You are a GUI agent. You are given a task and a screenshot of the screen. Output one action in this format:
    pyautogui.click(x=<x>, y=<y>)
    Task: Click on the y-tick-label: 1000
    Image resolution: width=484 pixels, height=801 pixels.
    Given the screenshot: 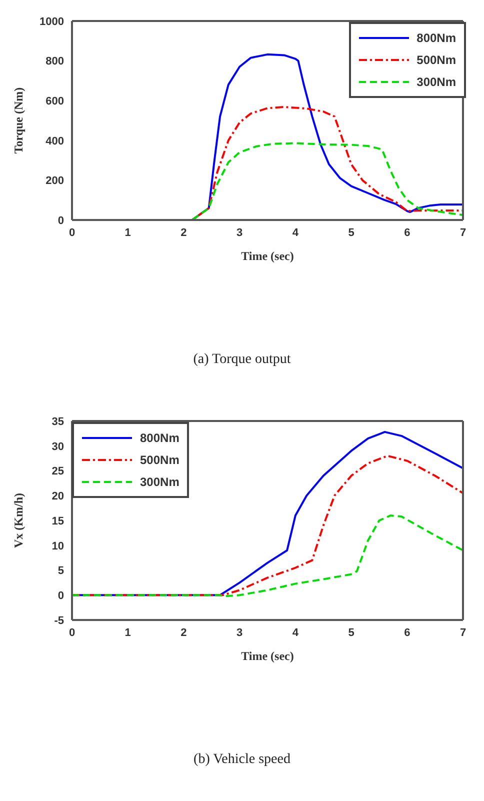 What is the action you would take?
    pyautogui.click(x=52, y=22)
    